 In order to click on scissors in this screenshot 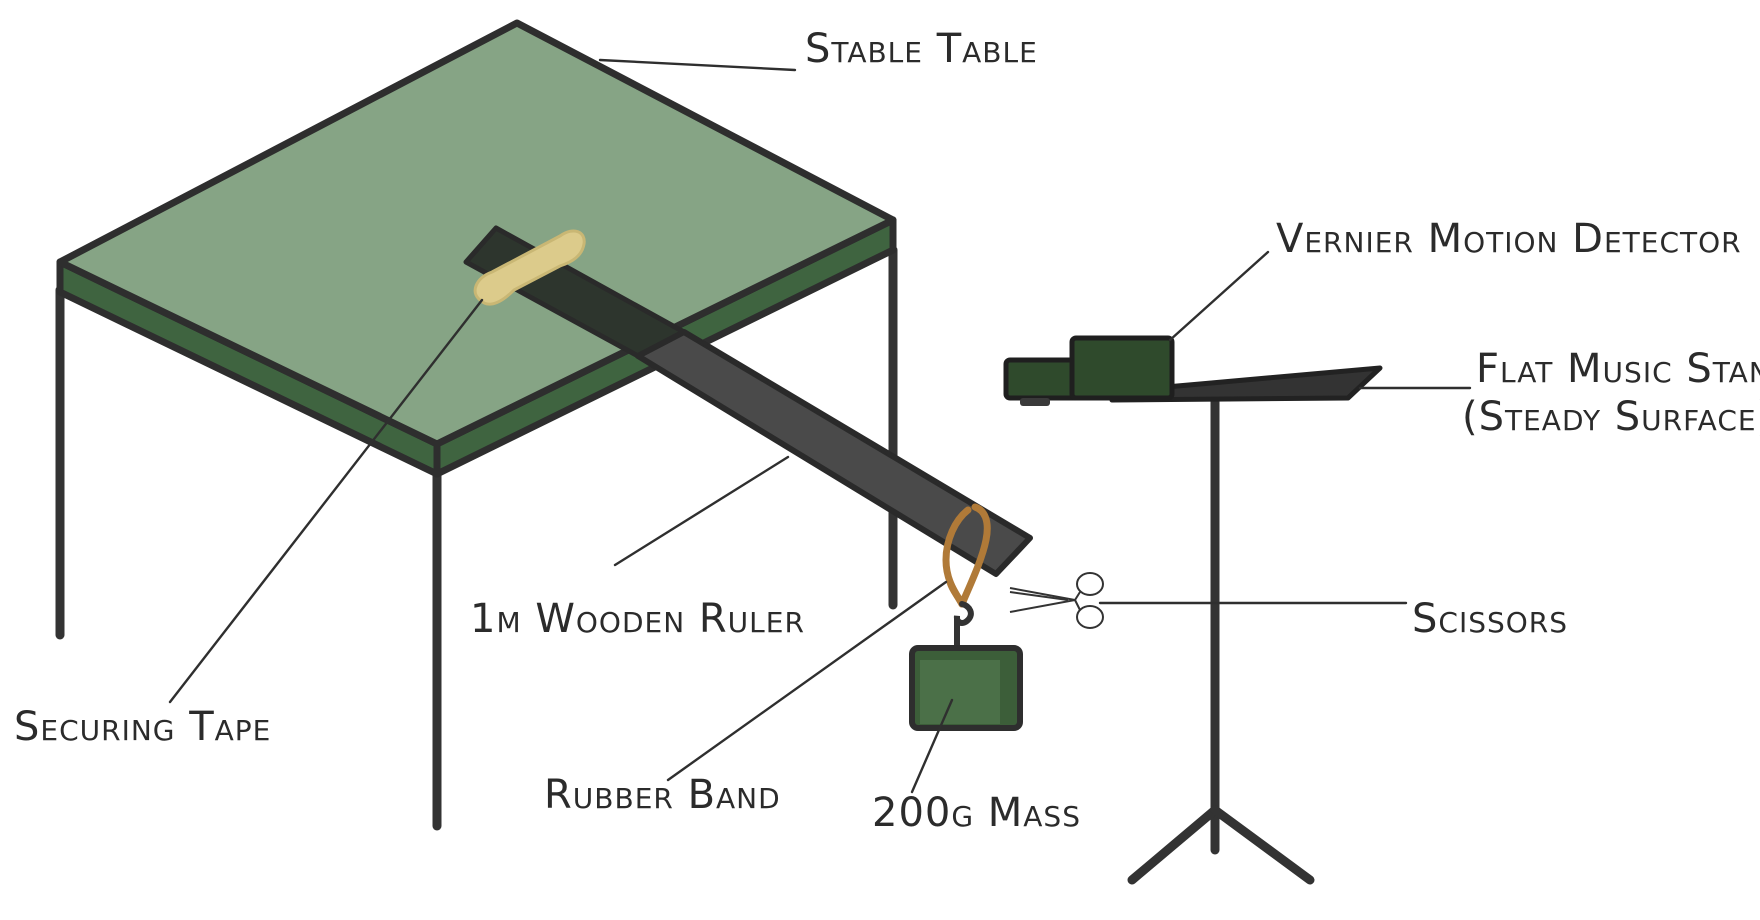, I will do `click(1056, 600)`.